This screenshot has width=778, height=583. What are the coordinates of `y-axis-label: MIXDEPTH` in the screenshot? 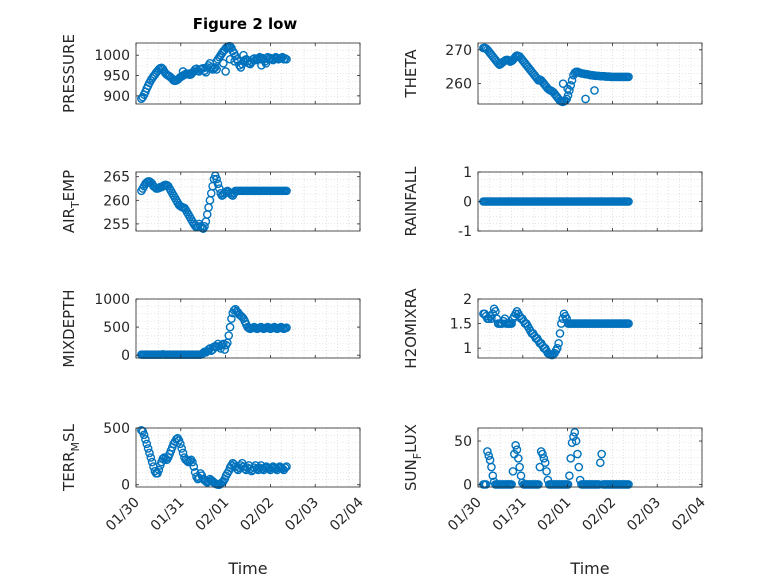 It's located at (69, 328).